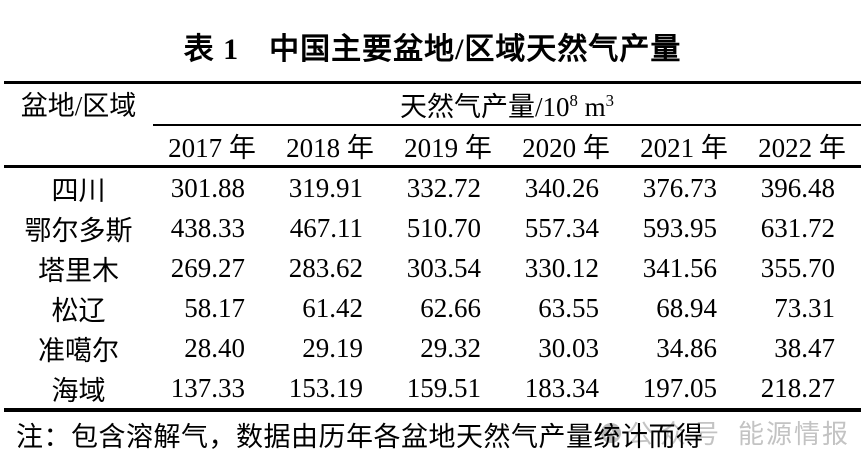  Describe the element at coordinates (684, 146) in the screenshot. I see `year-header-2021: 2021 年` at that location.